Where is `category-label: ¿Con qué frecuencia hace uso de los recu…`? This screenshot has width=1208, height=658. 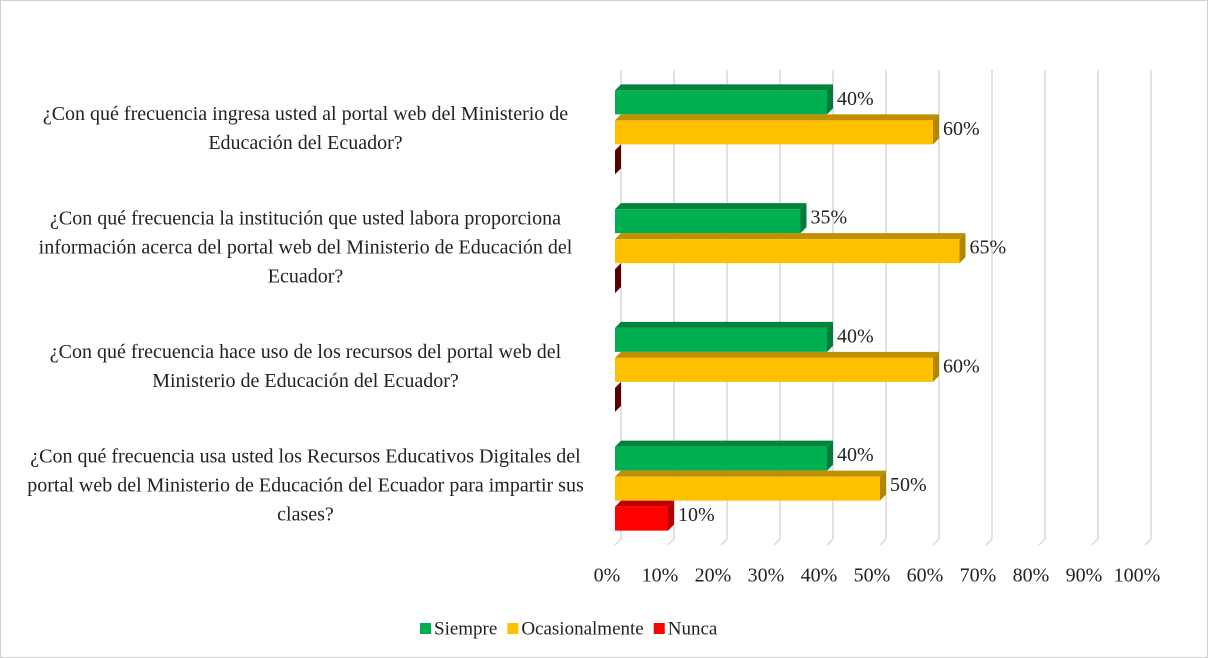 category-label: ¿Con qué frecuencia hace uso de los recu… is located at coordinates (305, 366).